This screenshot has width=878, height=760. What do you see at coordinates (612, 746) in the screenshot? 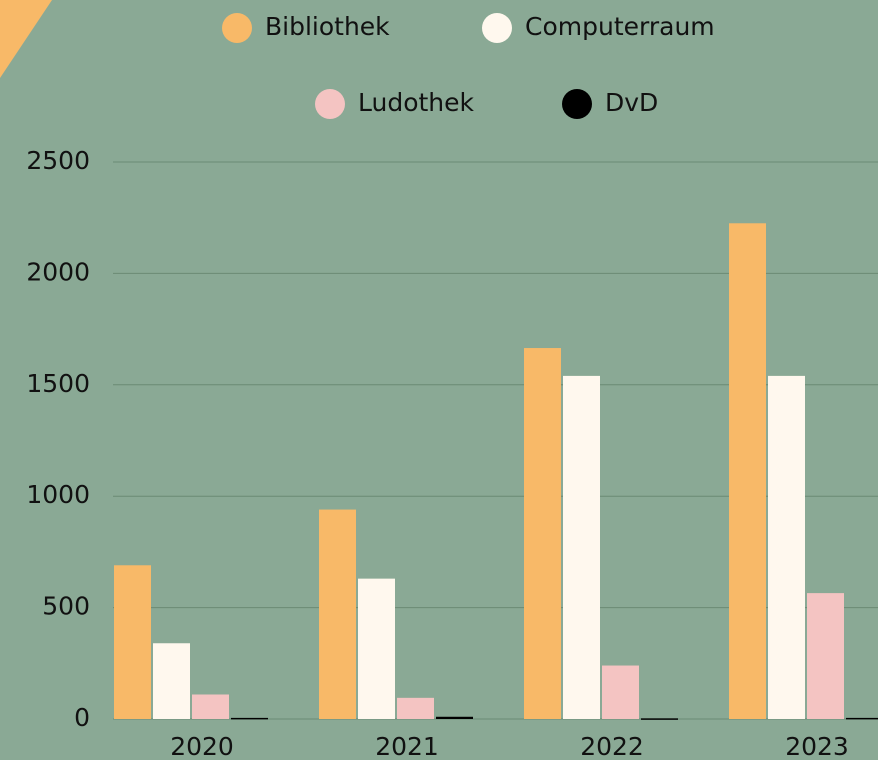
I see `x-tick-label: 2022` at bounding box center [612, 746].